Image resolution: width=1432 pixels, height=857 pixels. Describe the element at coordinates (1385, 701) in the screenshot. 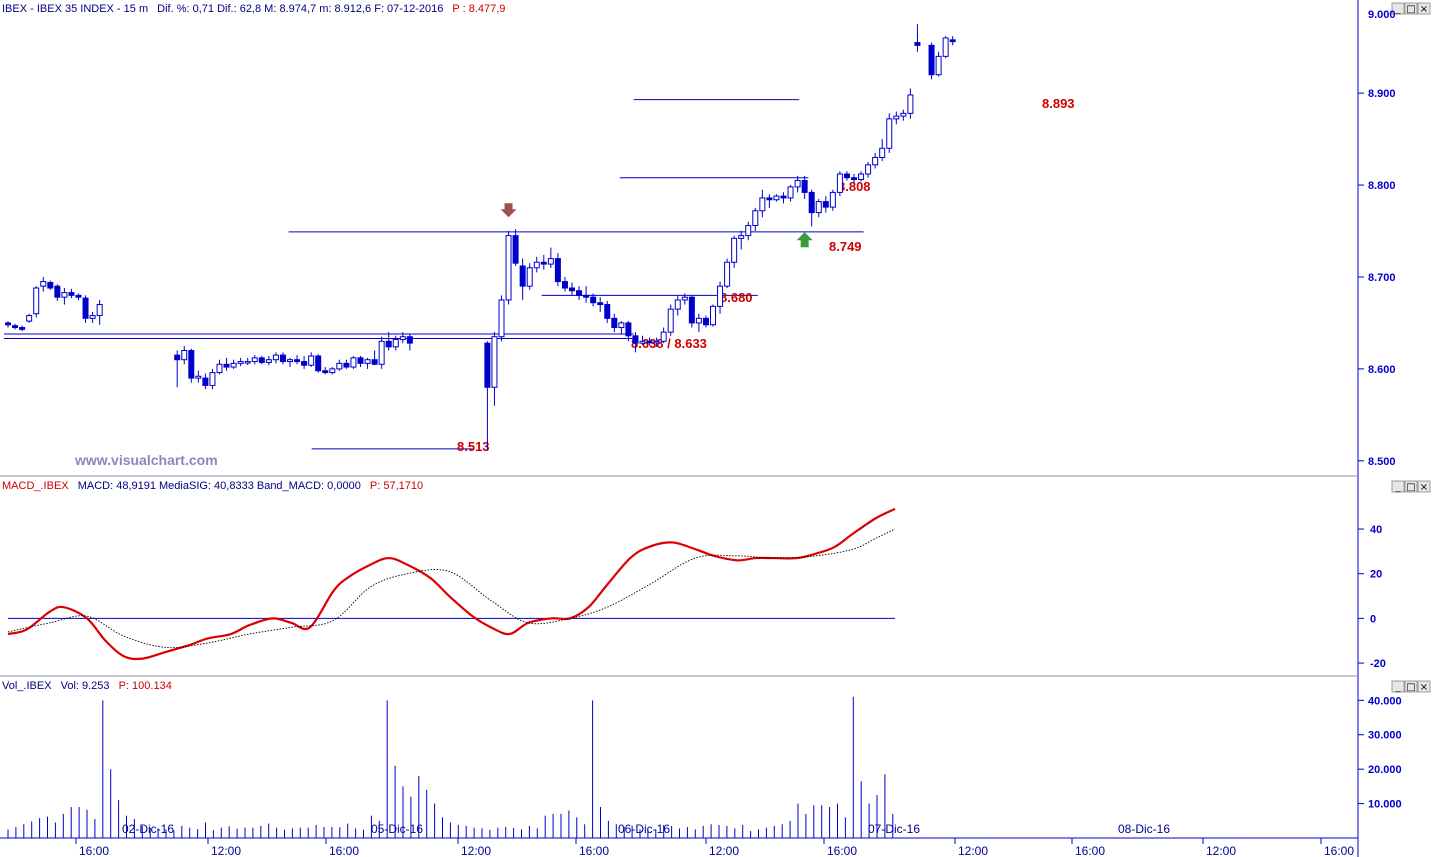

I see `vol-tick-label: 40.000` at that location.